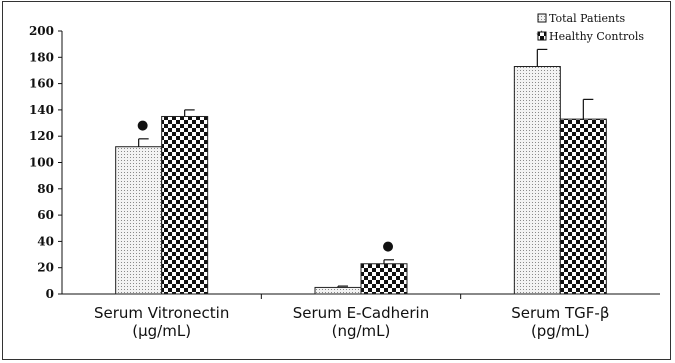 This screenshot has height=363, width=675. I want to click on y-tick-label: 80, so click(45, 189).